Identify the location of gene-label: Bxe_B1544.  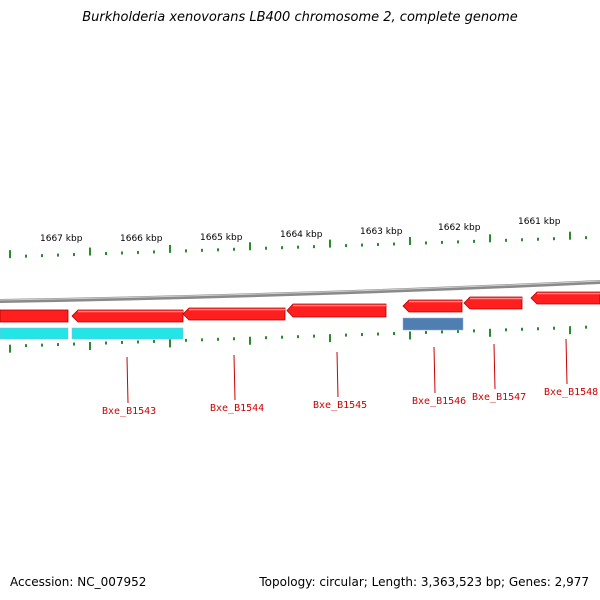
(237, 408).